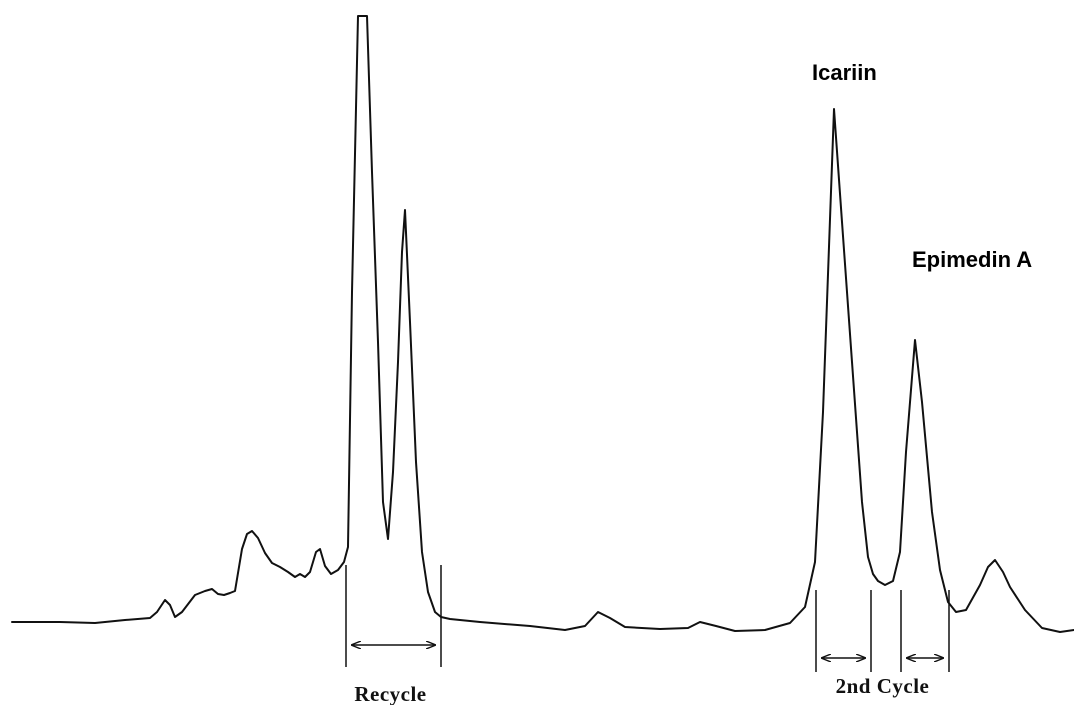 The width and height of the screenshot is (1074, 705). What do you see at coordinates (883, 686) in the screenshot?
I see `region-label-2nd-cycle: 2nd Cycle` at bounding box center [883, 686].